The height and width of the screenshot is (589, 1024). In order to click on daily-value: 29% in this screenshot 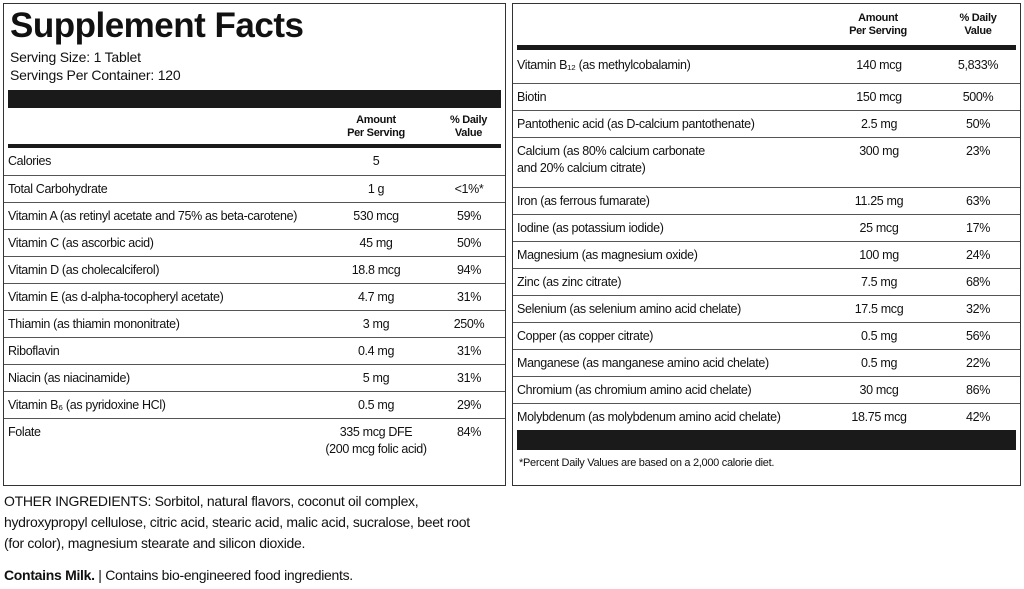, I will do `click(469, 405)`.